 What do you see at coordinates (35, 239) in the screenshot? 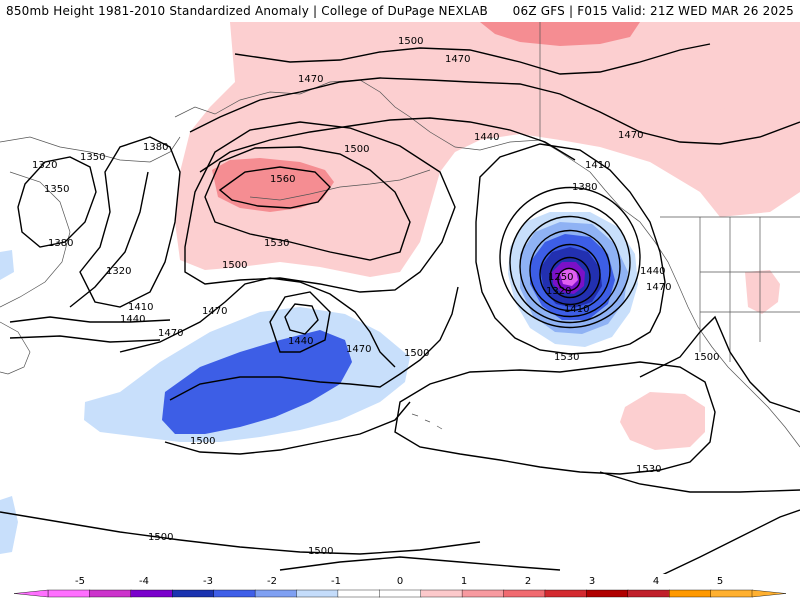
I see `kamchatka-coast` at bounding box center [35, 239].